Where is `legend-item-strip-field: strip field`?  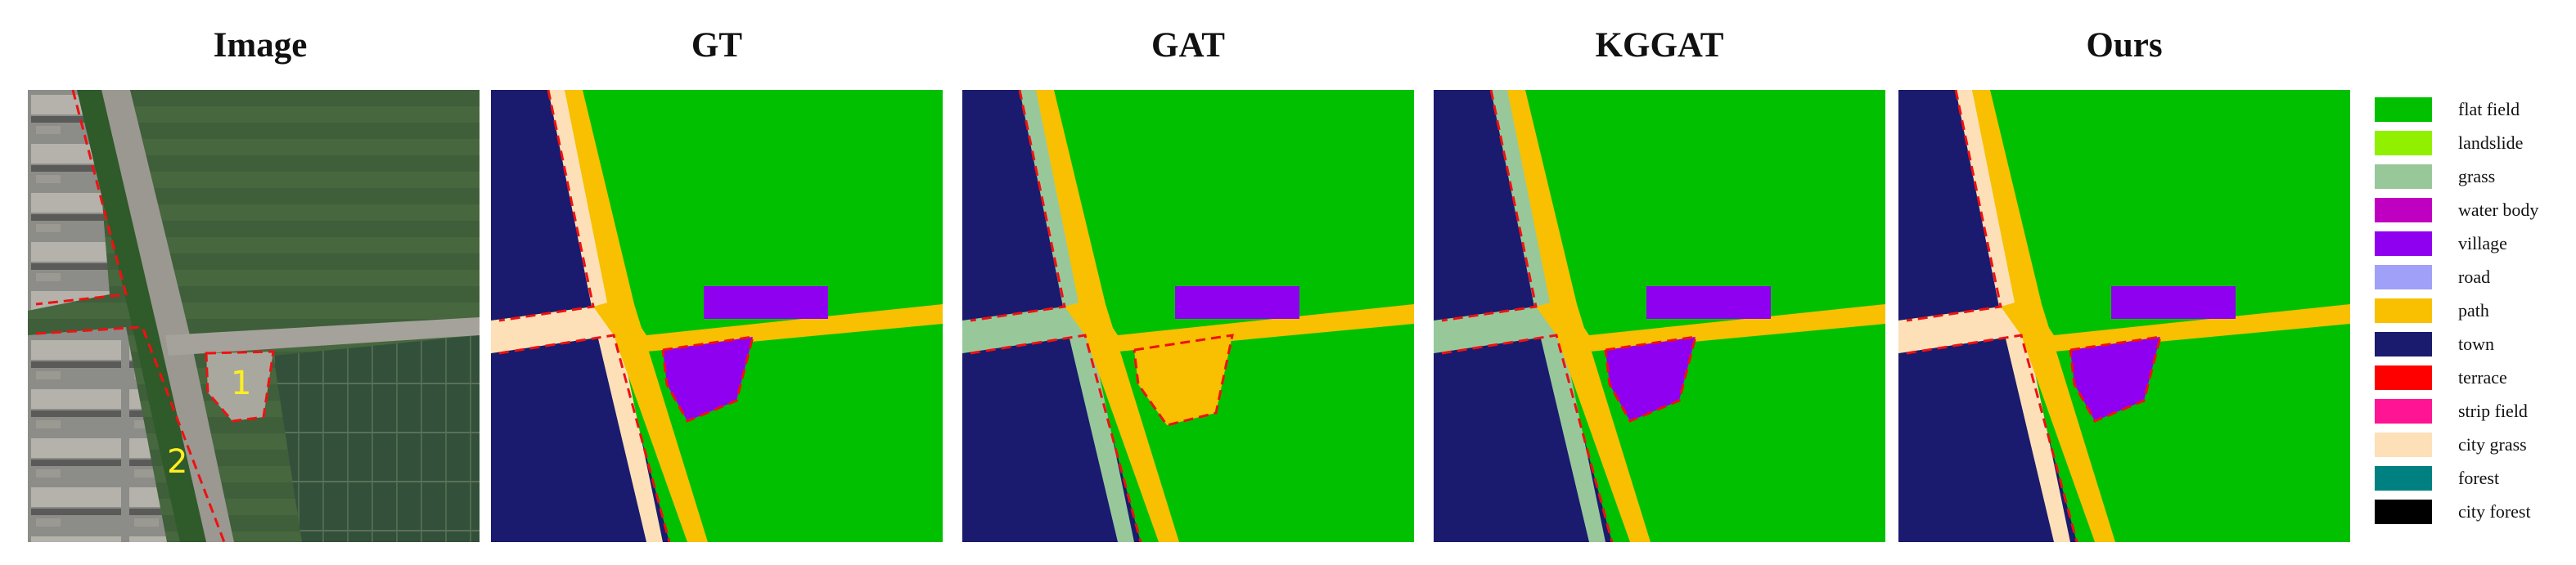
legend-item-strip-field: strip field is located at coordinates (2475, 412).